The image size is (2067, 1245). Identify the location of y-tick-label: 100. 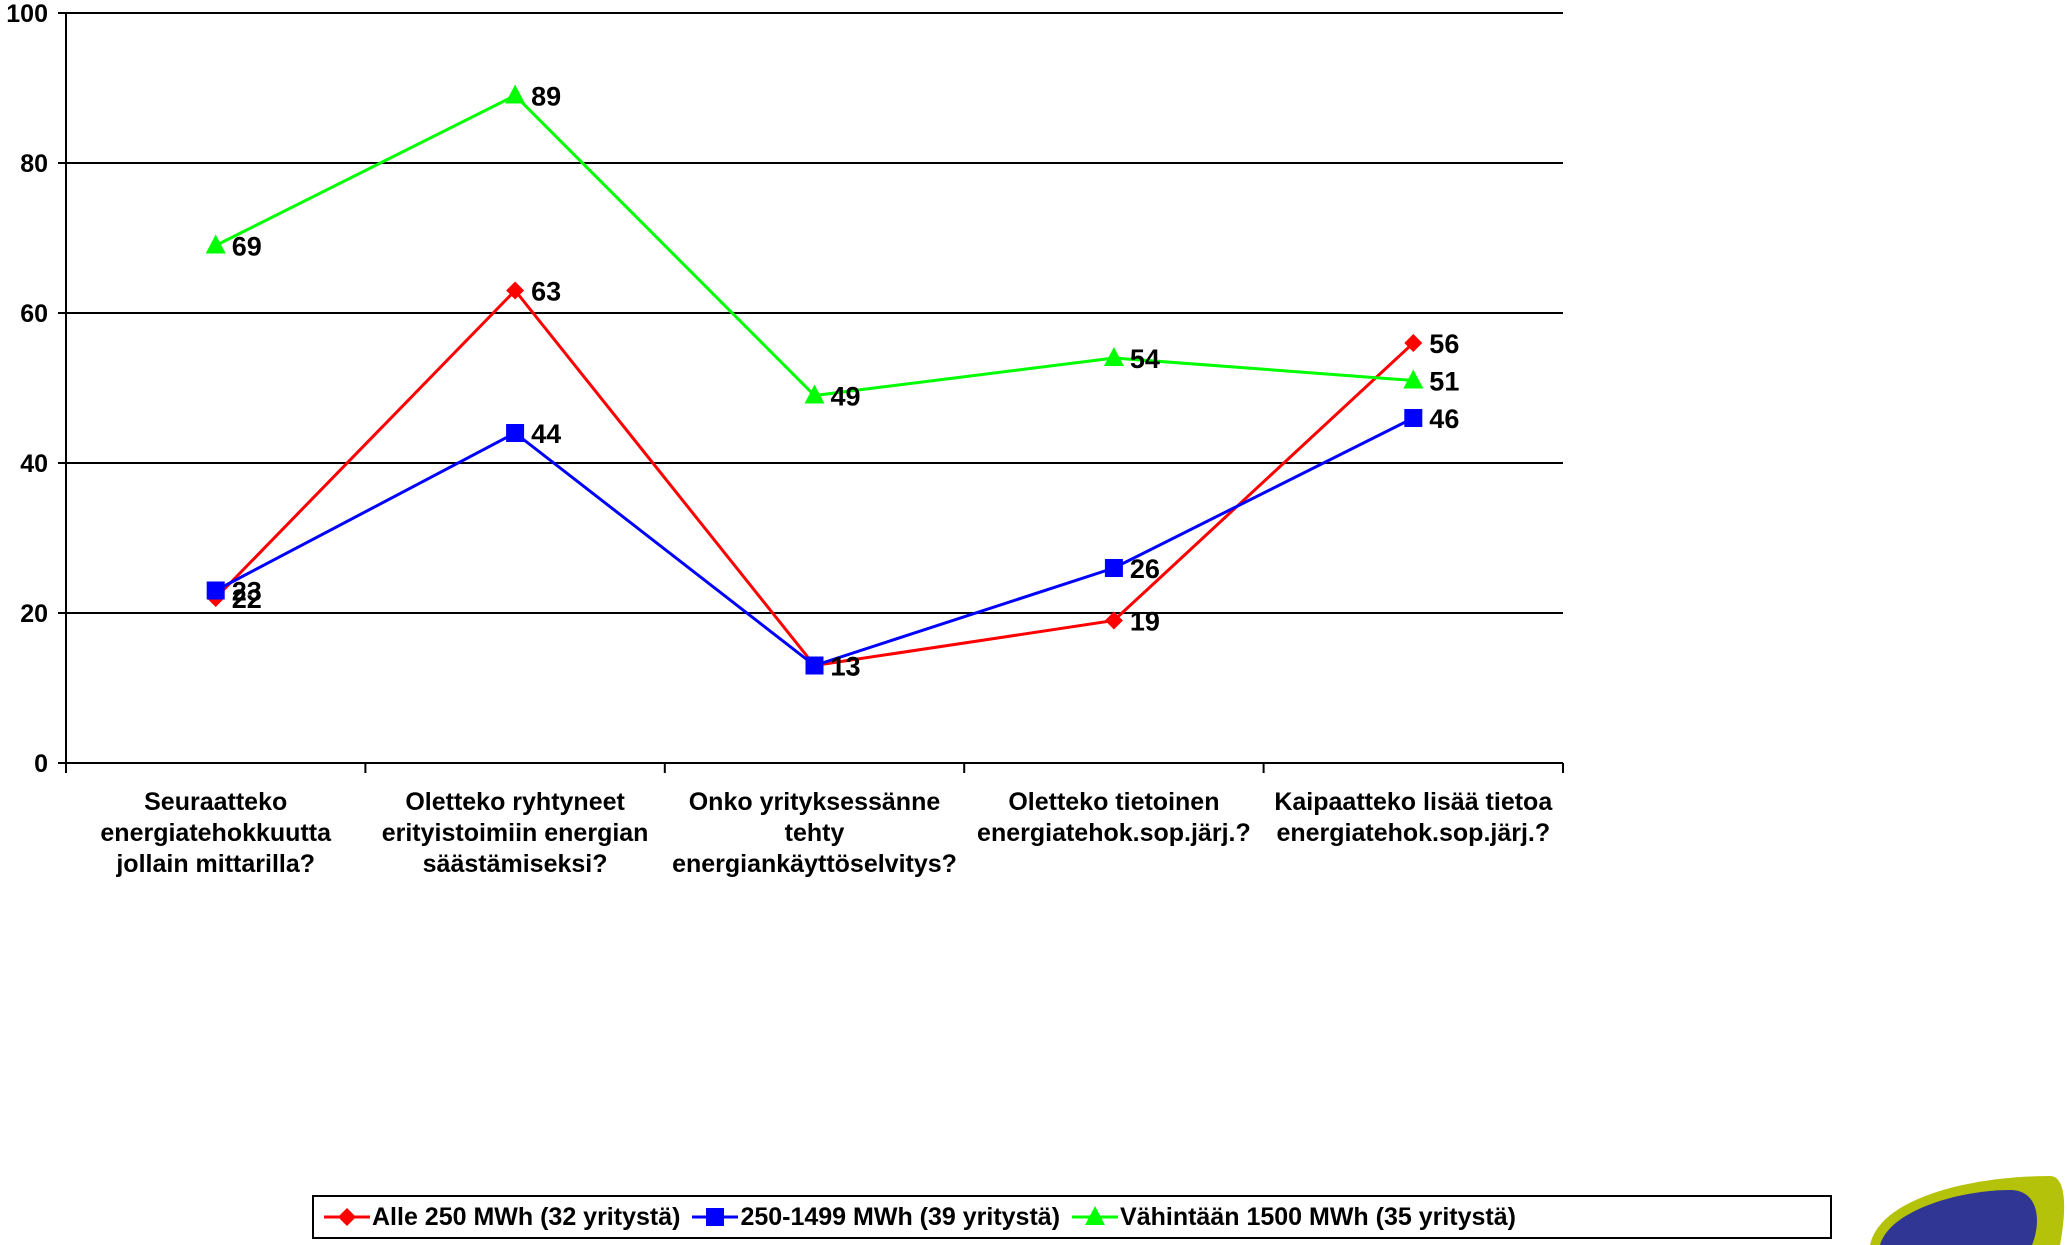
(27, 14).